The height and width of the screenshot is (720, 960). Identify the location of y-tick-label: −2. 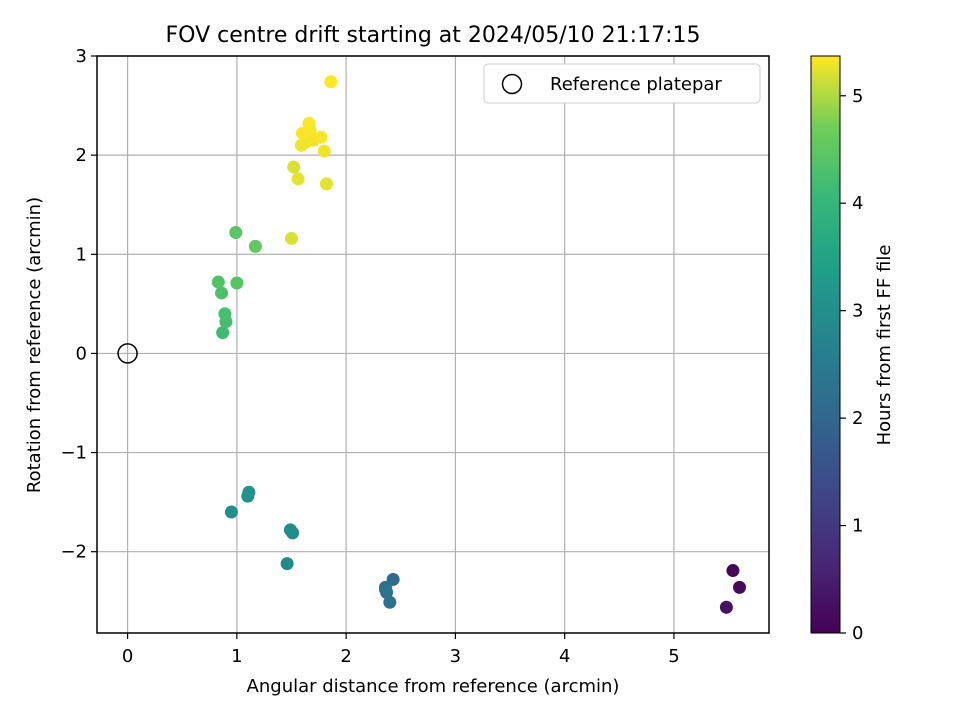
(73, 552).